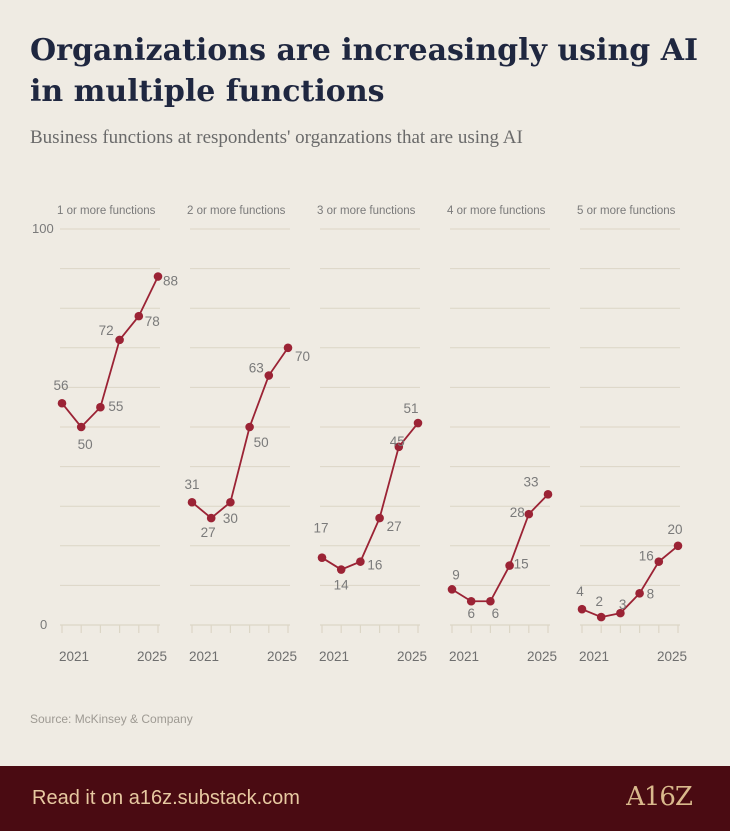 The image size is (730, 831). I want to click on data-label: 72, so click(106, 330).